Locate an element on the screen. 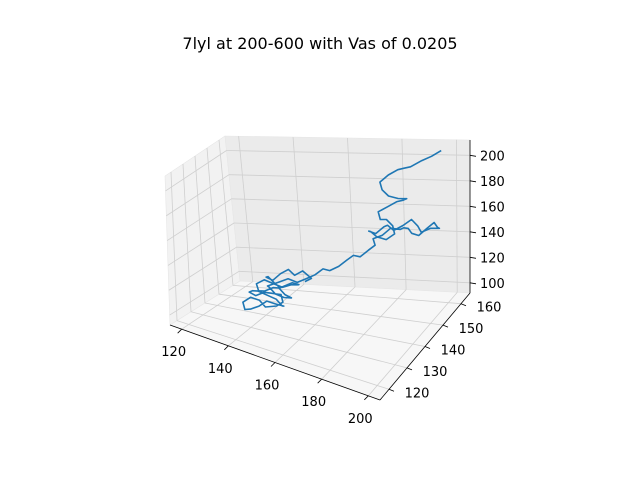 The image size is (640, 480). chart-title: 7lyl at 200-600 with Vas of 0.0205 is located at coordinates (319, 43).